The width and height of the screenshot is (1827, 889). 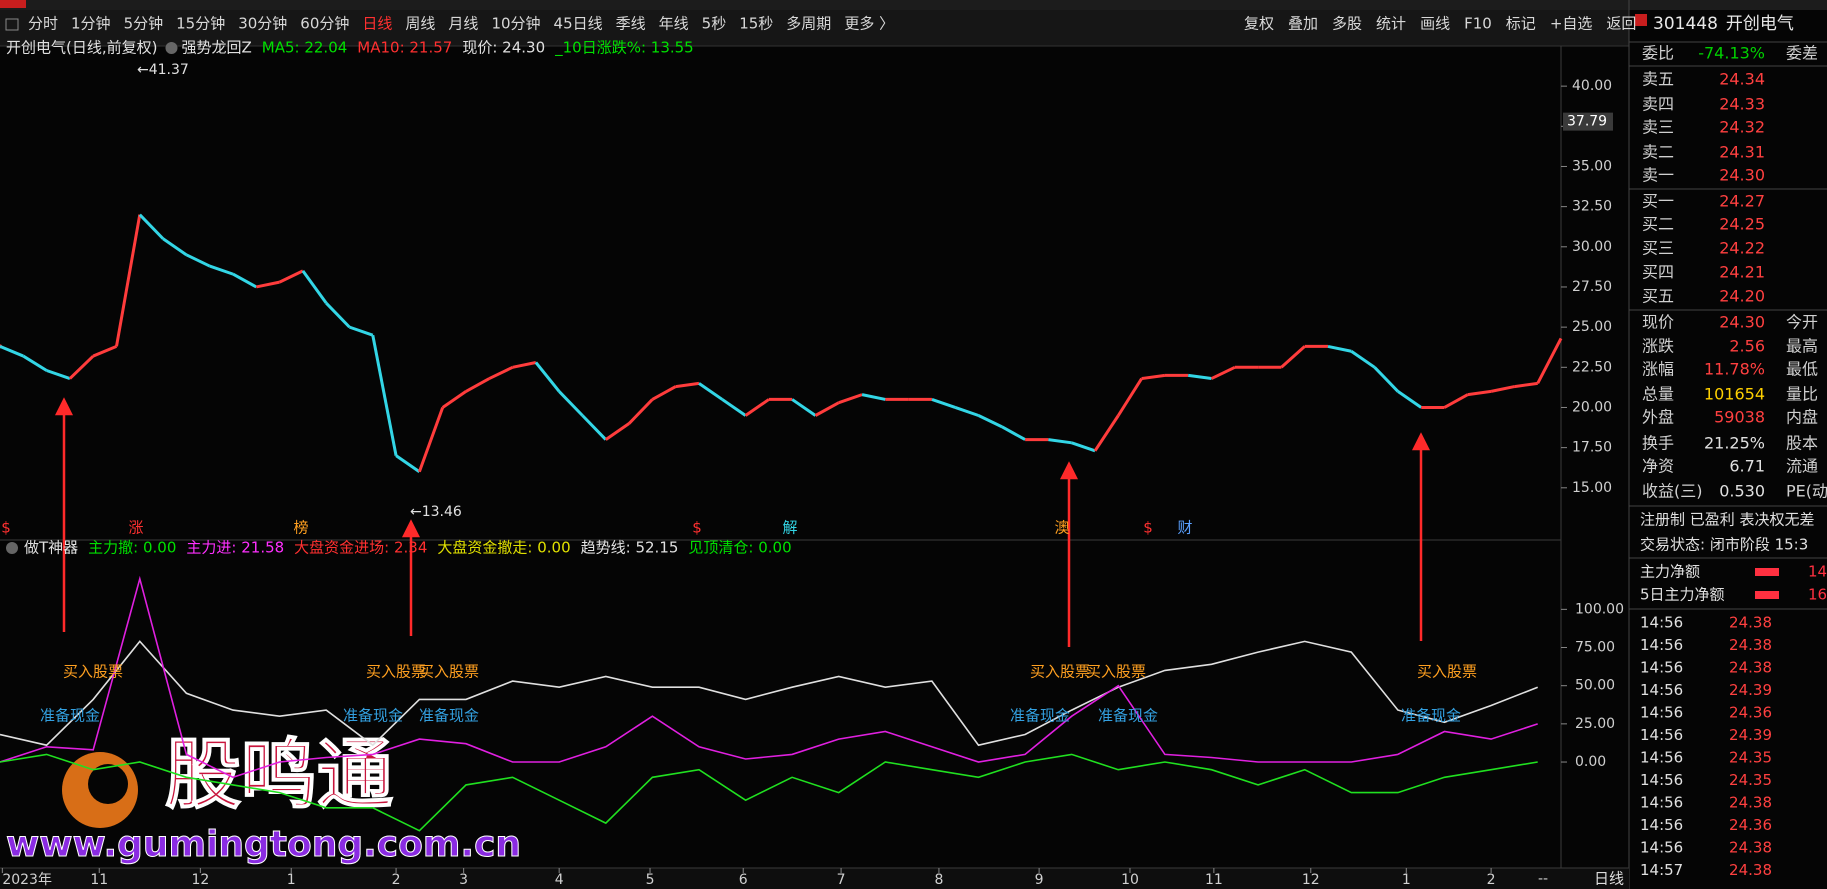 What do you see at coordinates (515, 24) in the screenshot?
I see `period-tab: 10分钟` at bounding box center [515, 24].